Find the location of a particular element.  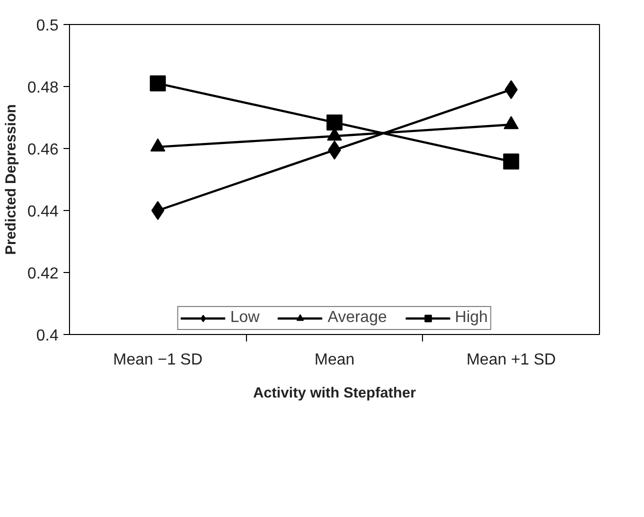

x-tick-label: Mean +1 SD is located at coordinates (511, 360).